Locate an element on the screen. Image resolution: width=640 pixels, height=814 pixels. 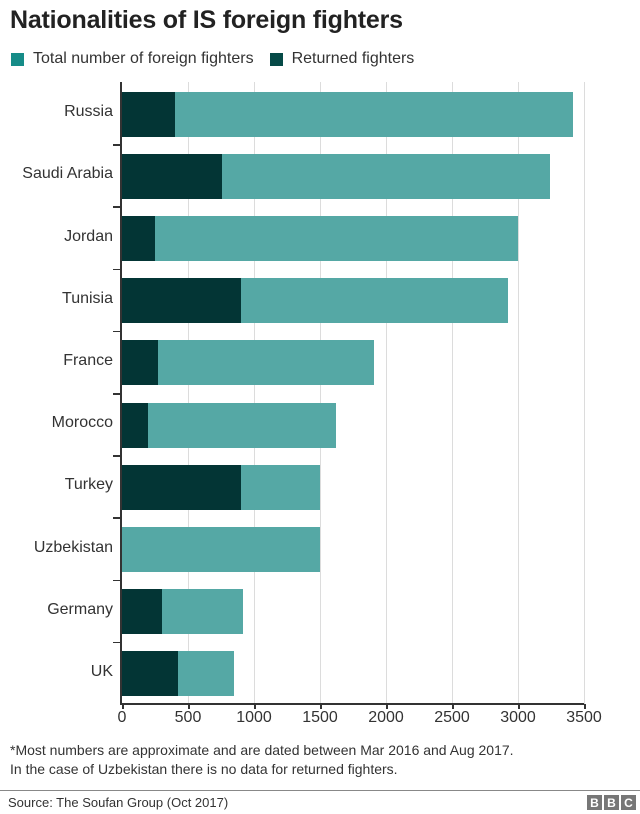
x-tick-label: 3500 is located at coordinates (584, 717).